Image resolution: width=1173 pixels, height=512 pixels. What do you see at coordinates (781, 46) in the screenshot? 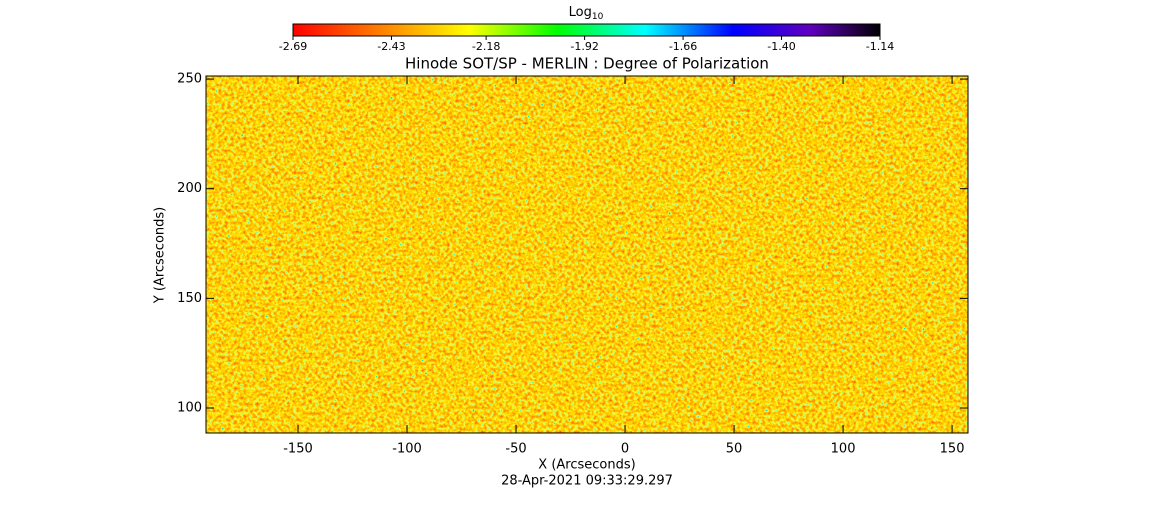
I see `colorbar-tick-label: -1.40` at bounding box center [781, 46].